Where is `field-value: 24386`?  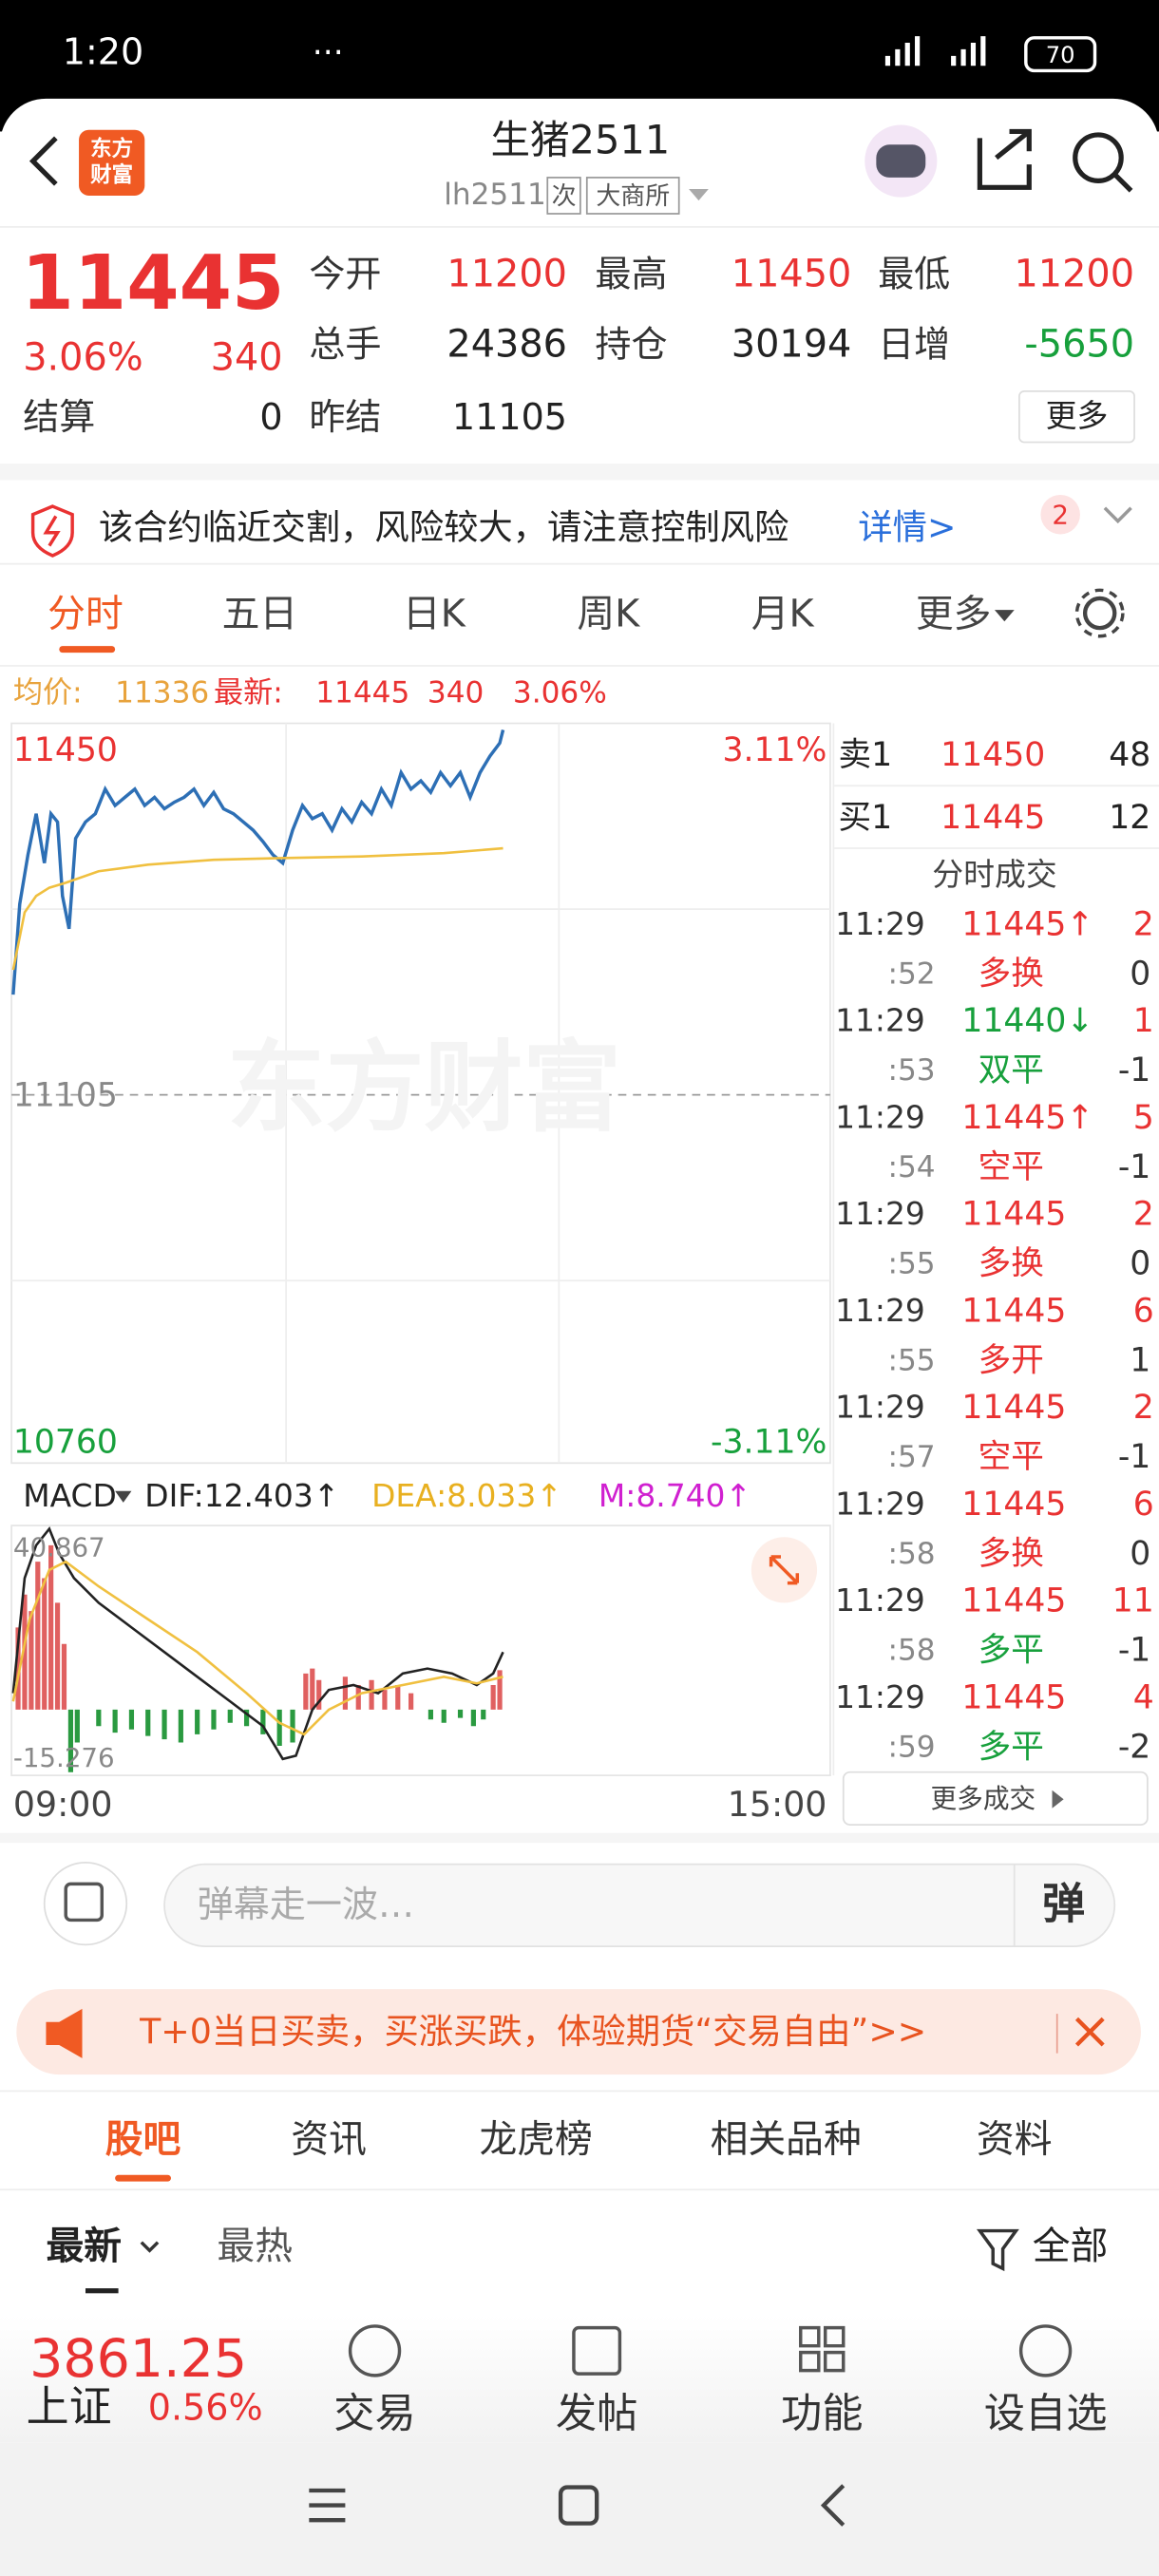 field-value: 24386 is located at coordinates (506, 345).